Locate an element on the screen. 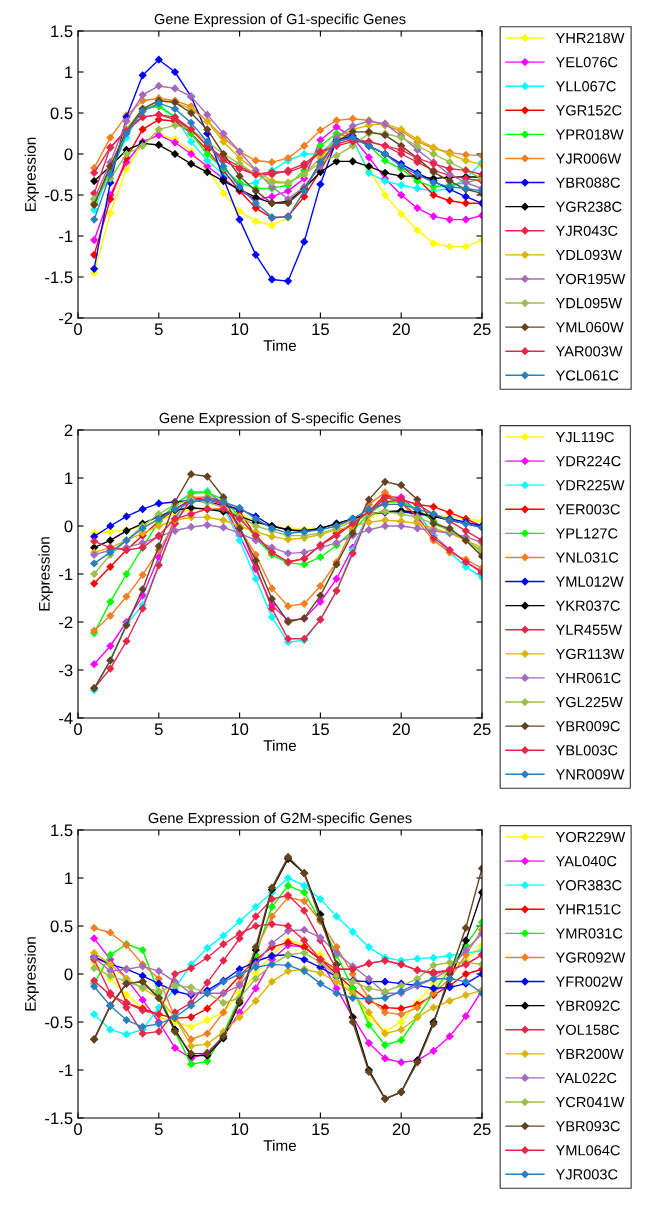  legend-label: YML064C is located at coordinates (587, 1150).